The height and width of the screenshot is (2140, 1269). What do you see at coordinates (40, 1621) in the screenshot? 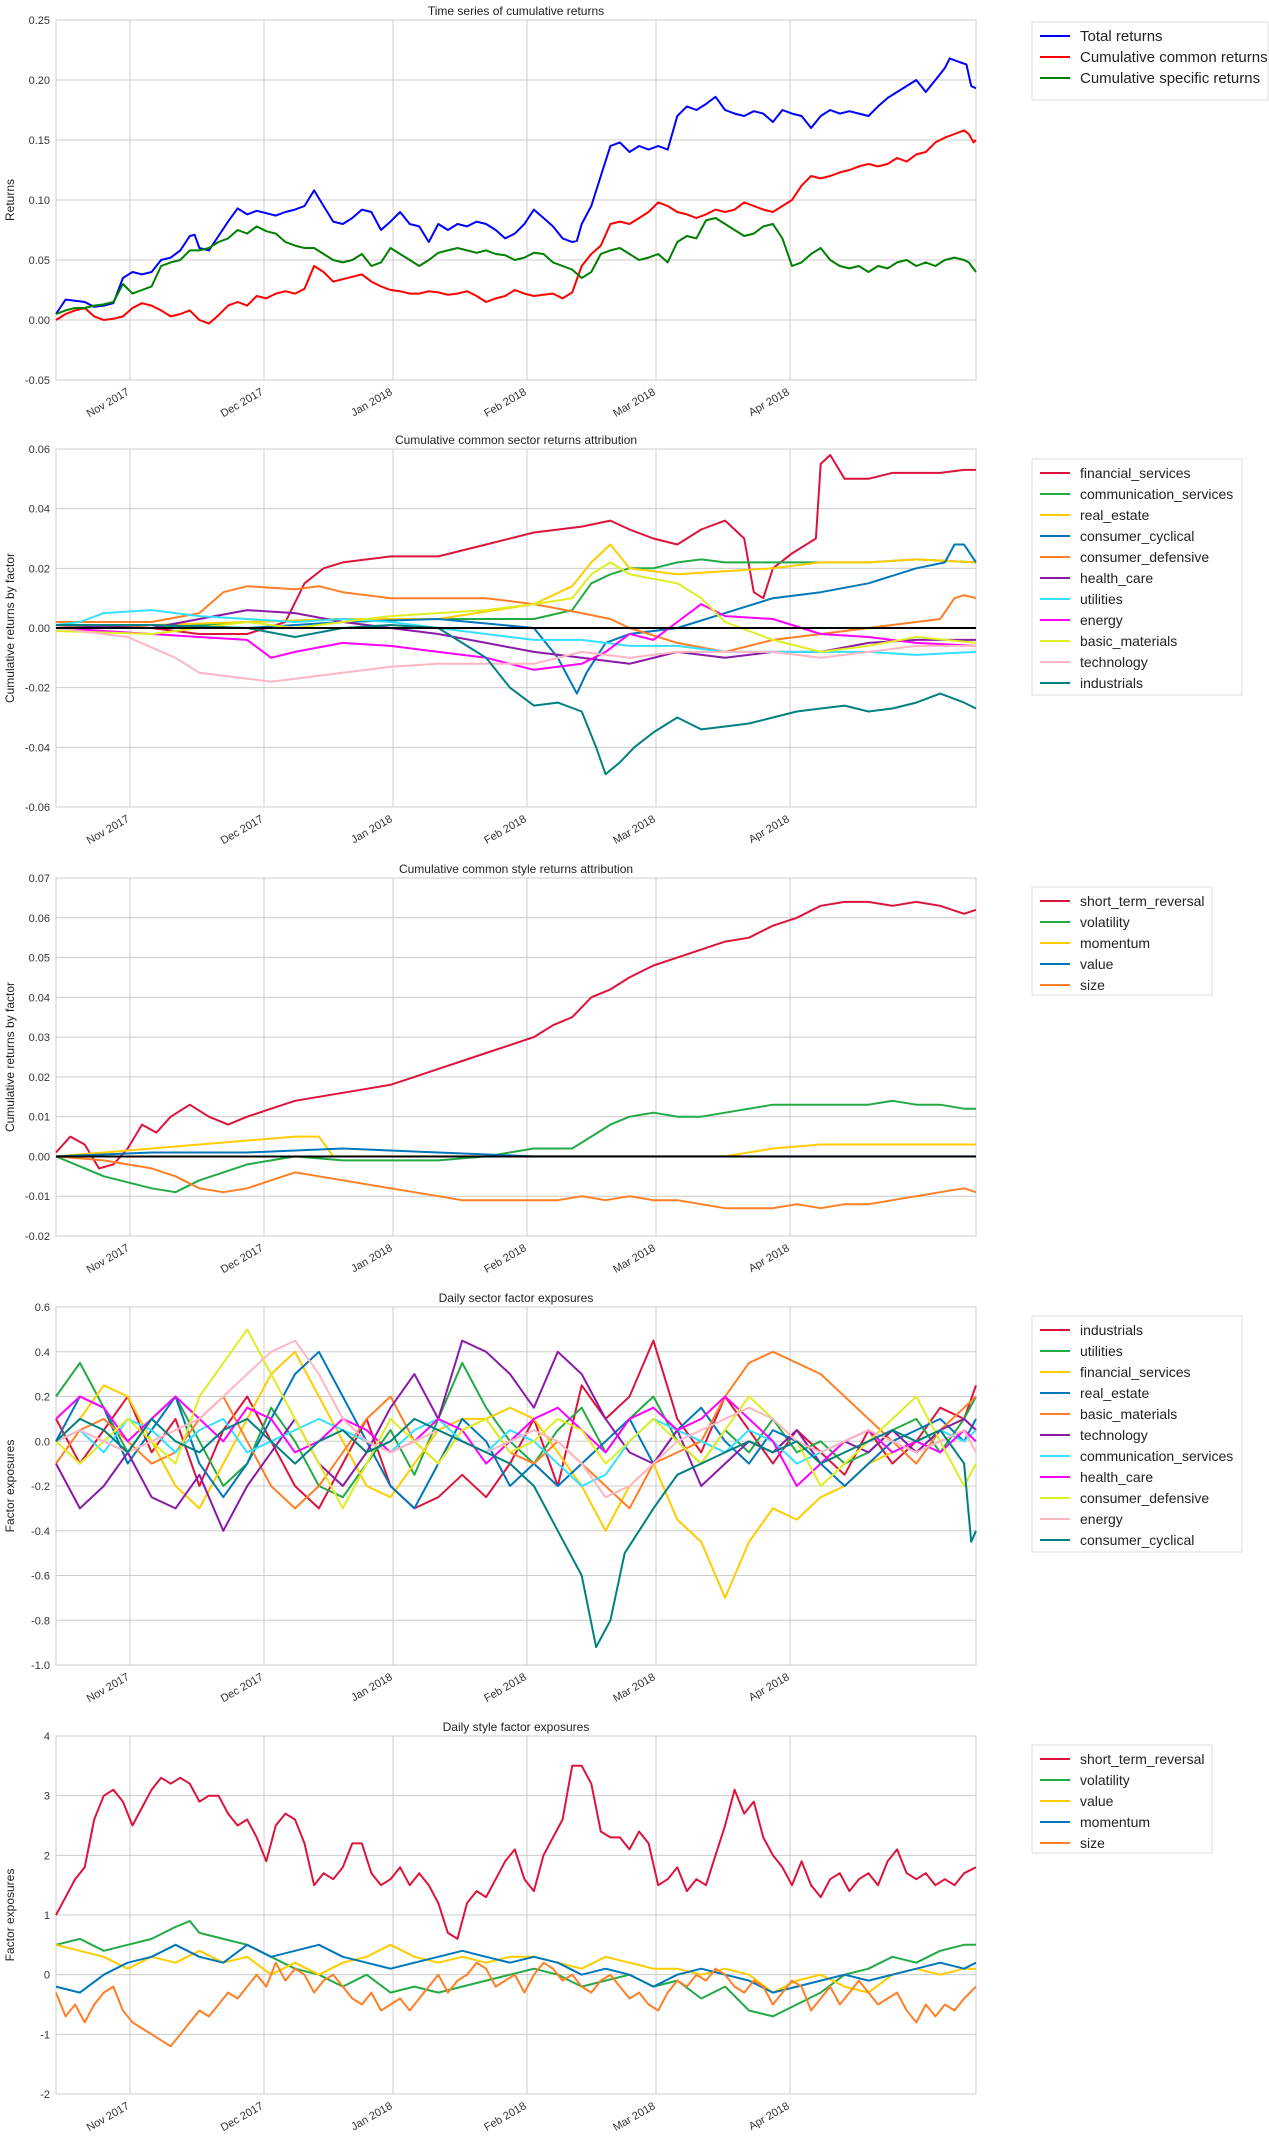
I see `y-tick-label: -0.8` at bounding box center [40, 1621].